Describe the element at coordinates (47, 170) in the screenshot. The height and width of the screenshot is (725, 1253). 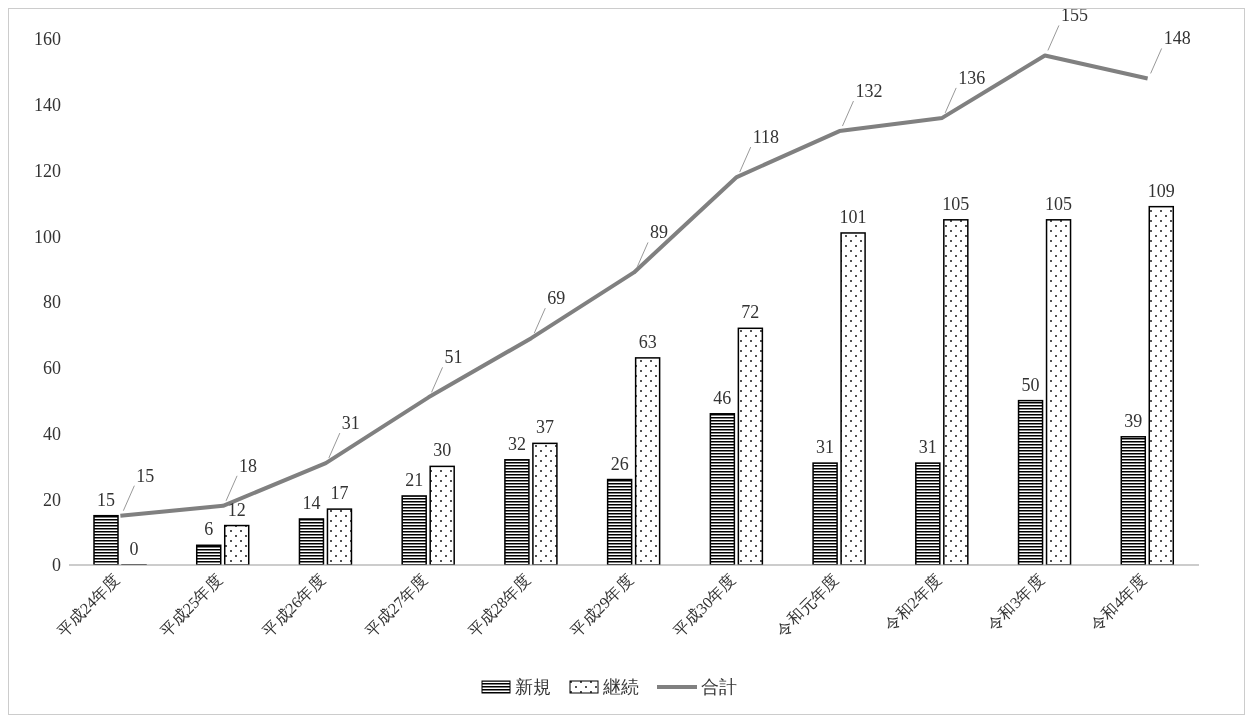
I see `y-tick-label: 120` at that location.